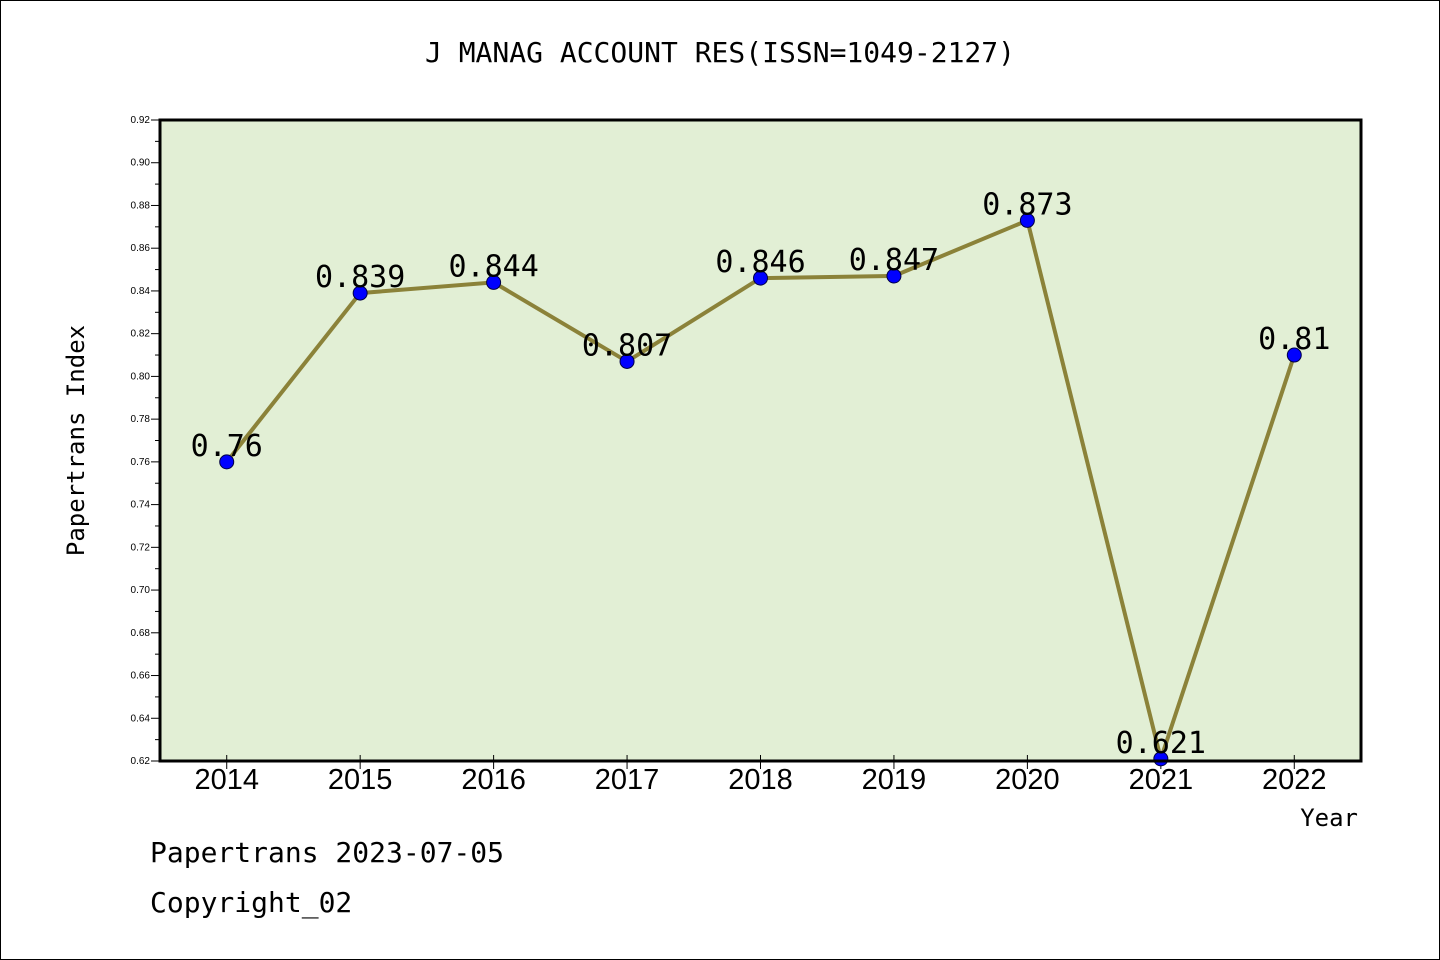 The width and height of the screenshot is (1440, 960). I want to click on y-tick-label: 0.76, so click(141, 462).